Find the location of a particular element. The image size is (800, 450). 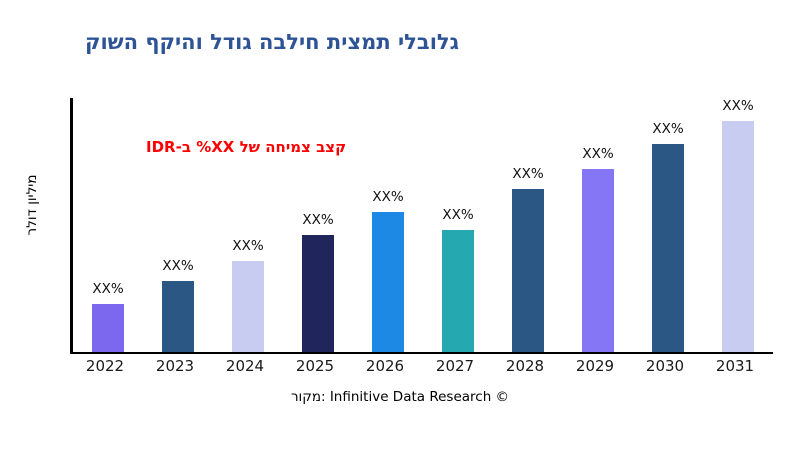

bar-column-2030: XX% is located at coordinates (668, 225).